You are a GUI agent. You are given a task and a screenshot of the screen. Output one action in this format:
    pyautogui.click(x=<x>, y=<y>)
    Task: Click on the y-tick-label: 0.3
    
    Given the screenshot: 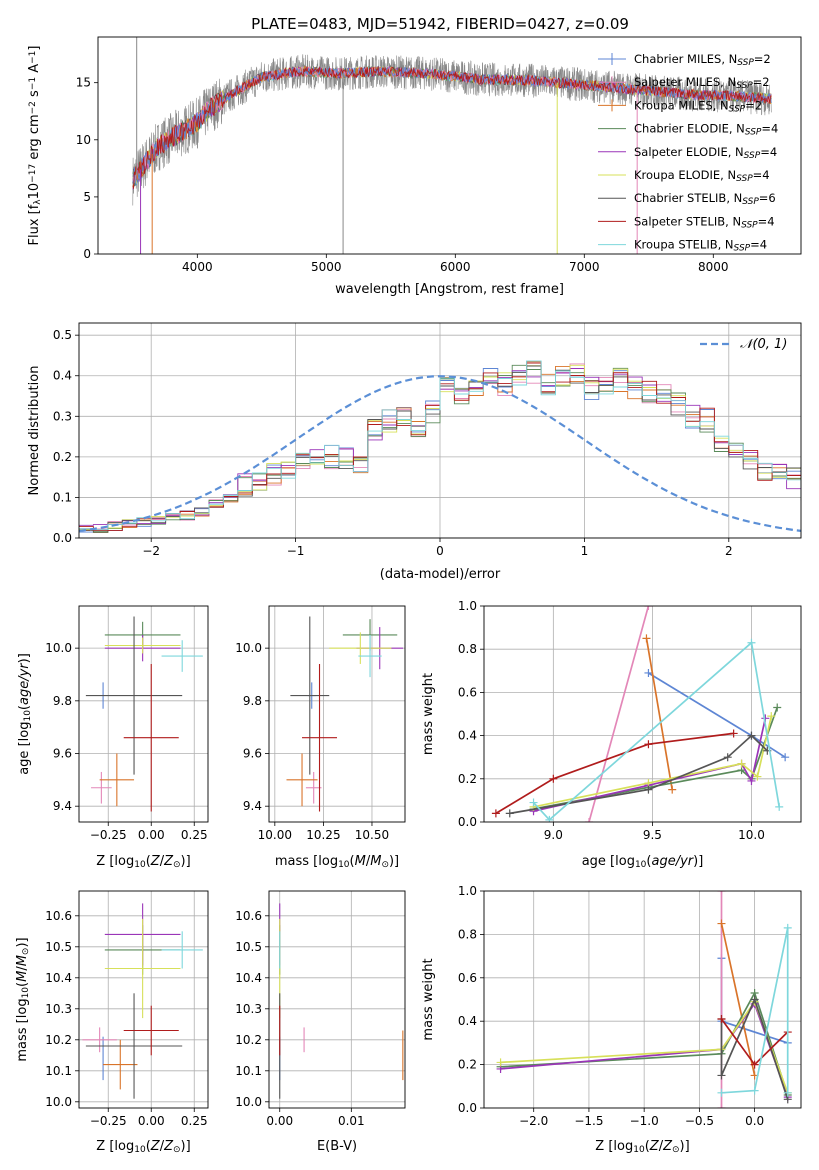 What is the action you would take?
    pyautogui.click(x=62, y=416)
    